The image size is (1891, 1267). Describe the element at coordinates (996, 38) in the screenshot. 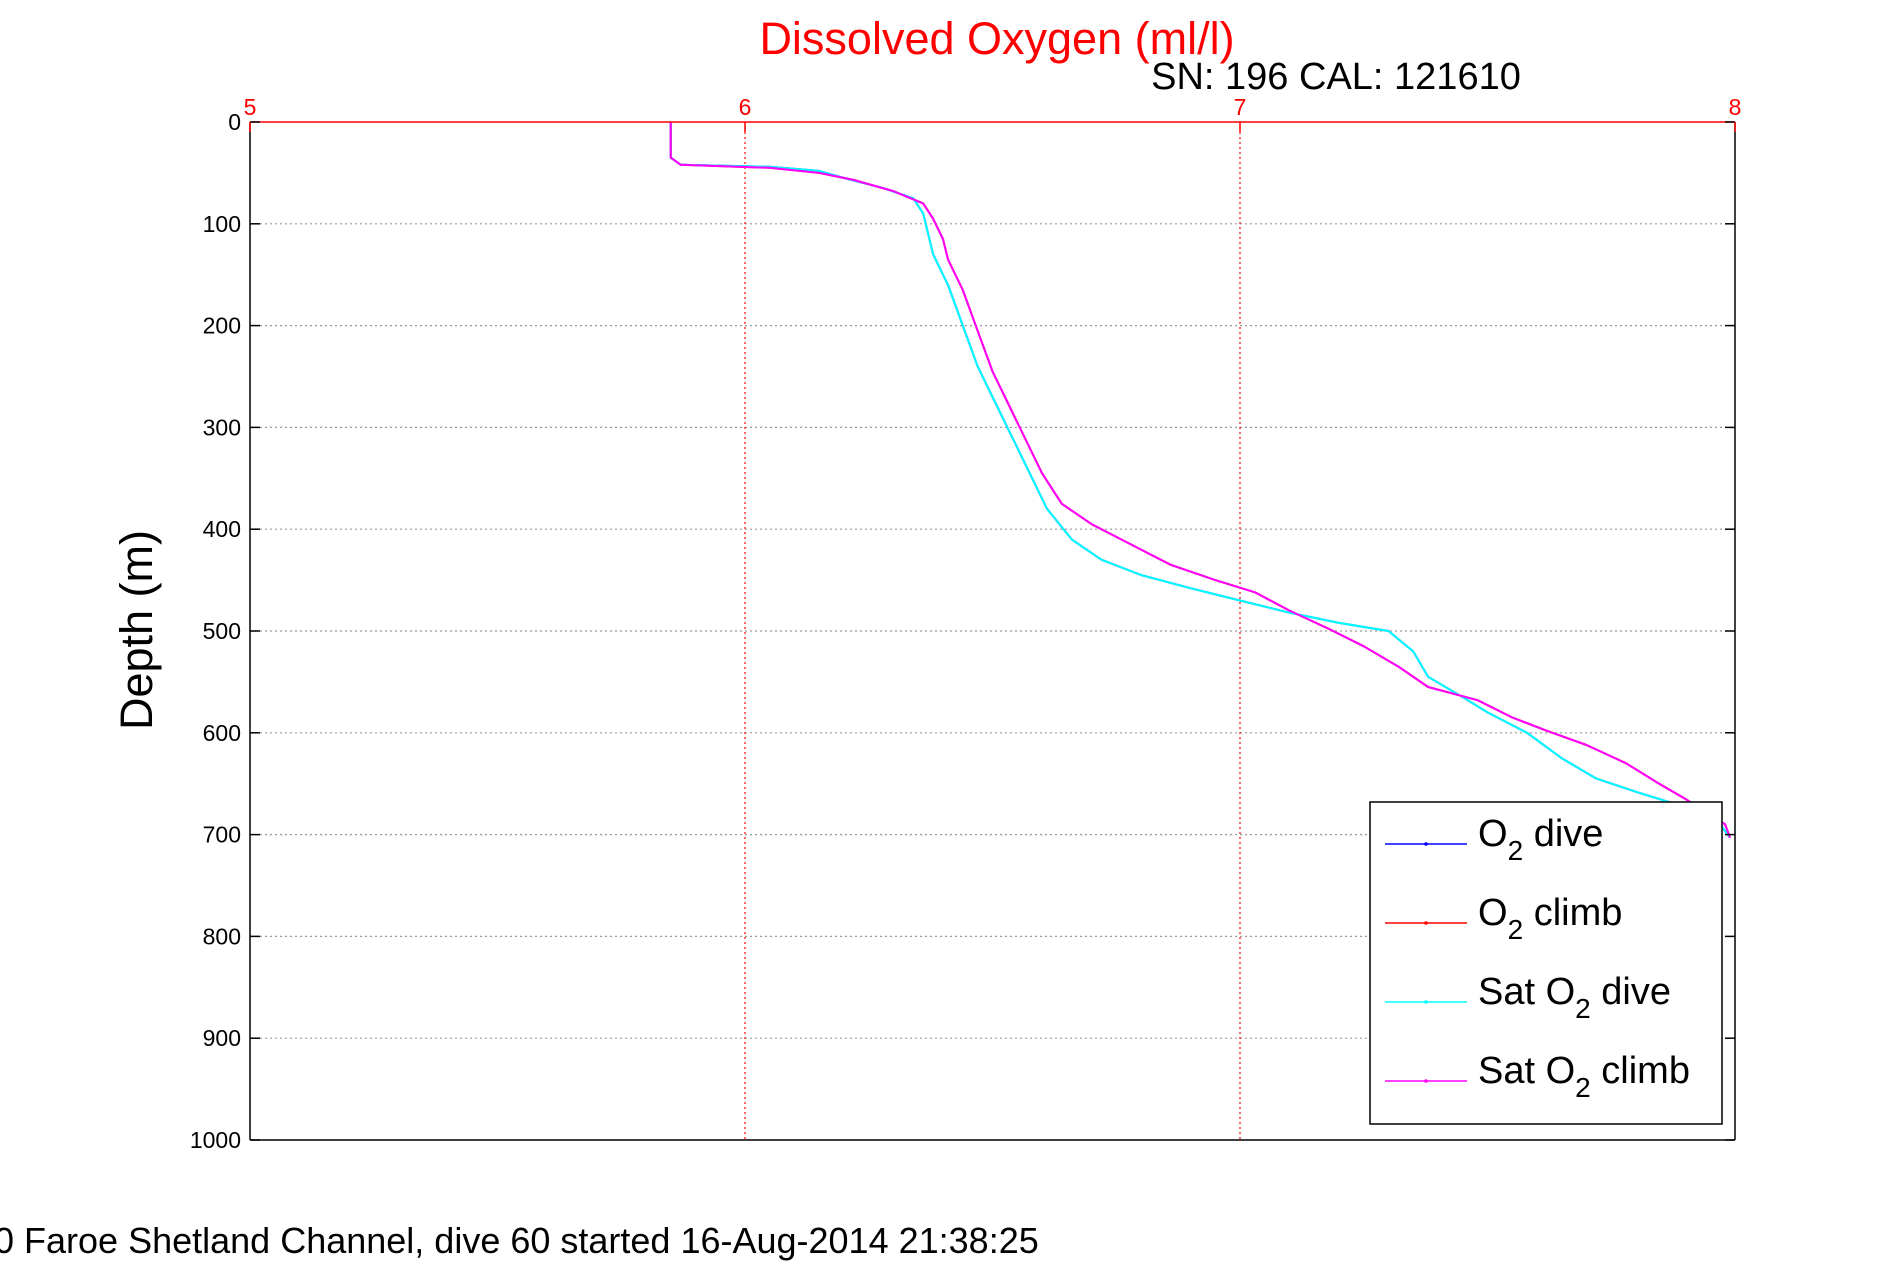

I see `chart-title: Dissolved Oxygen (ml/l)` at that location.